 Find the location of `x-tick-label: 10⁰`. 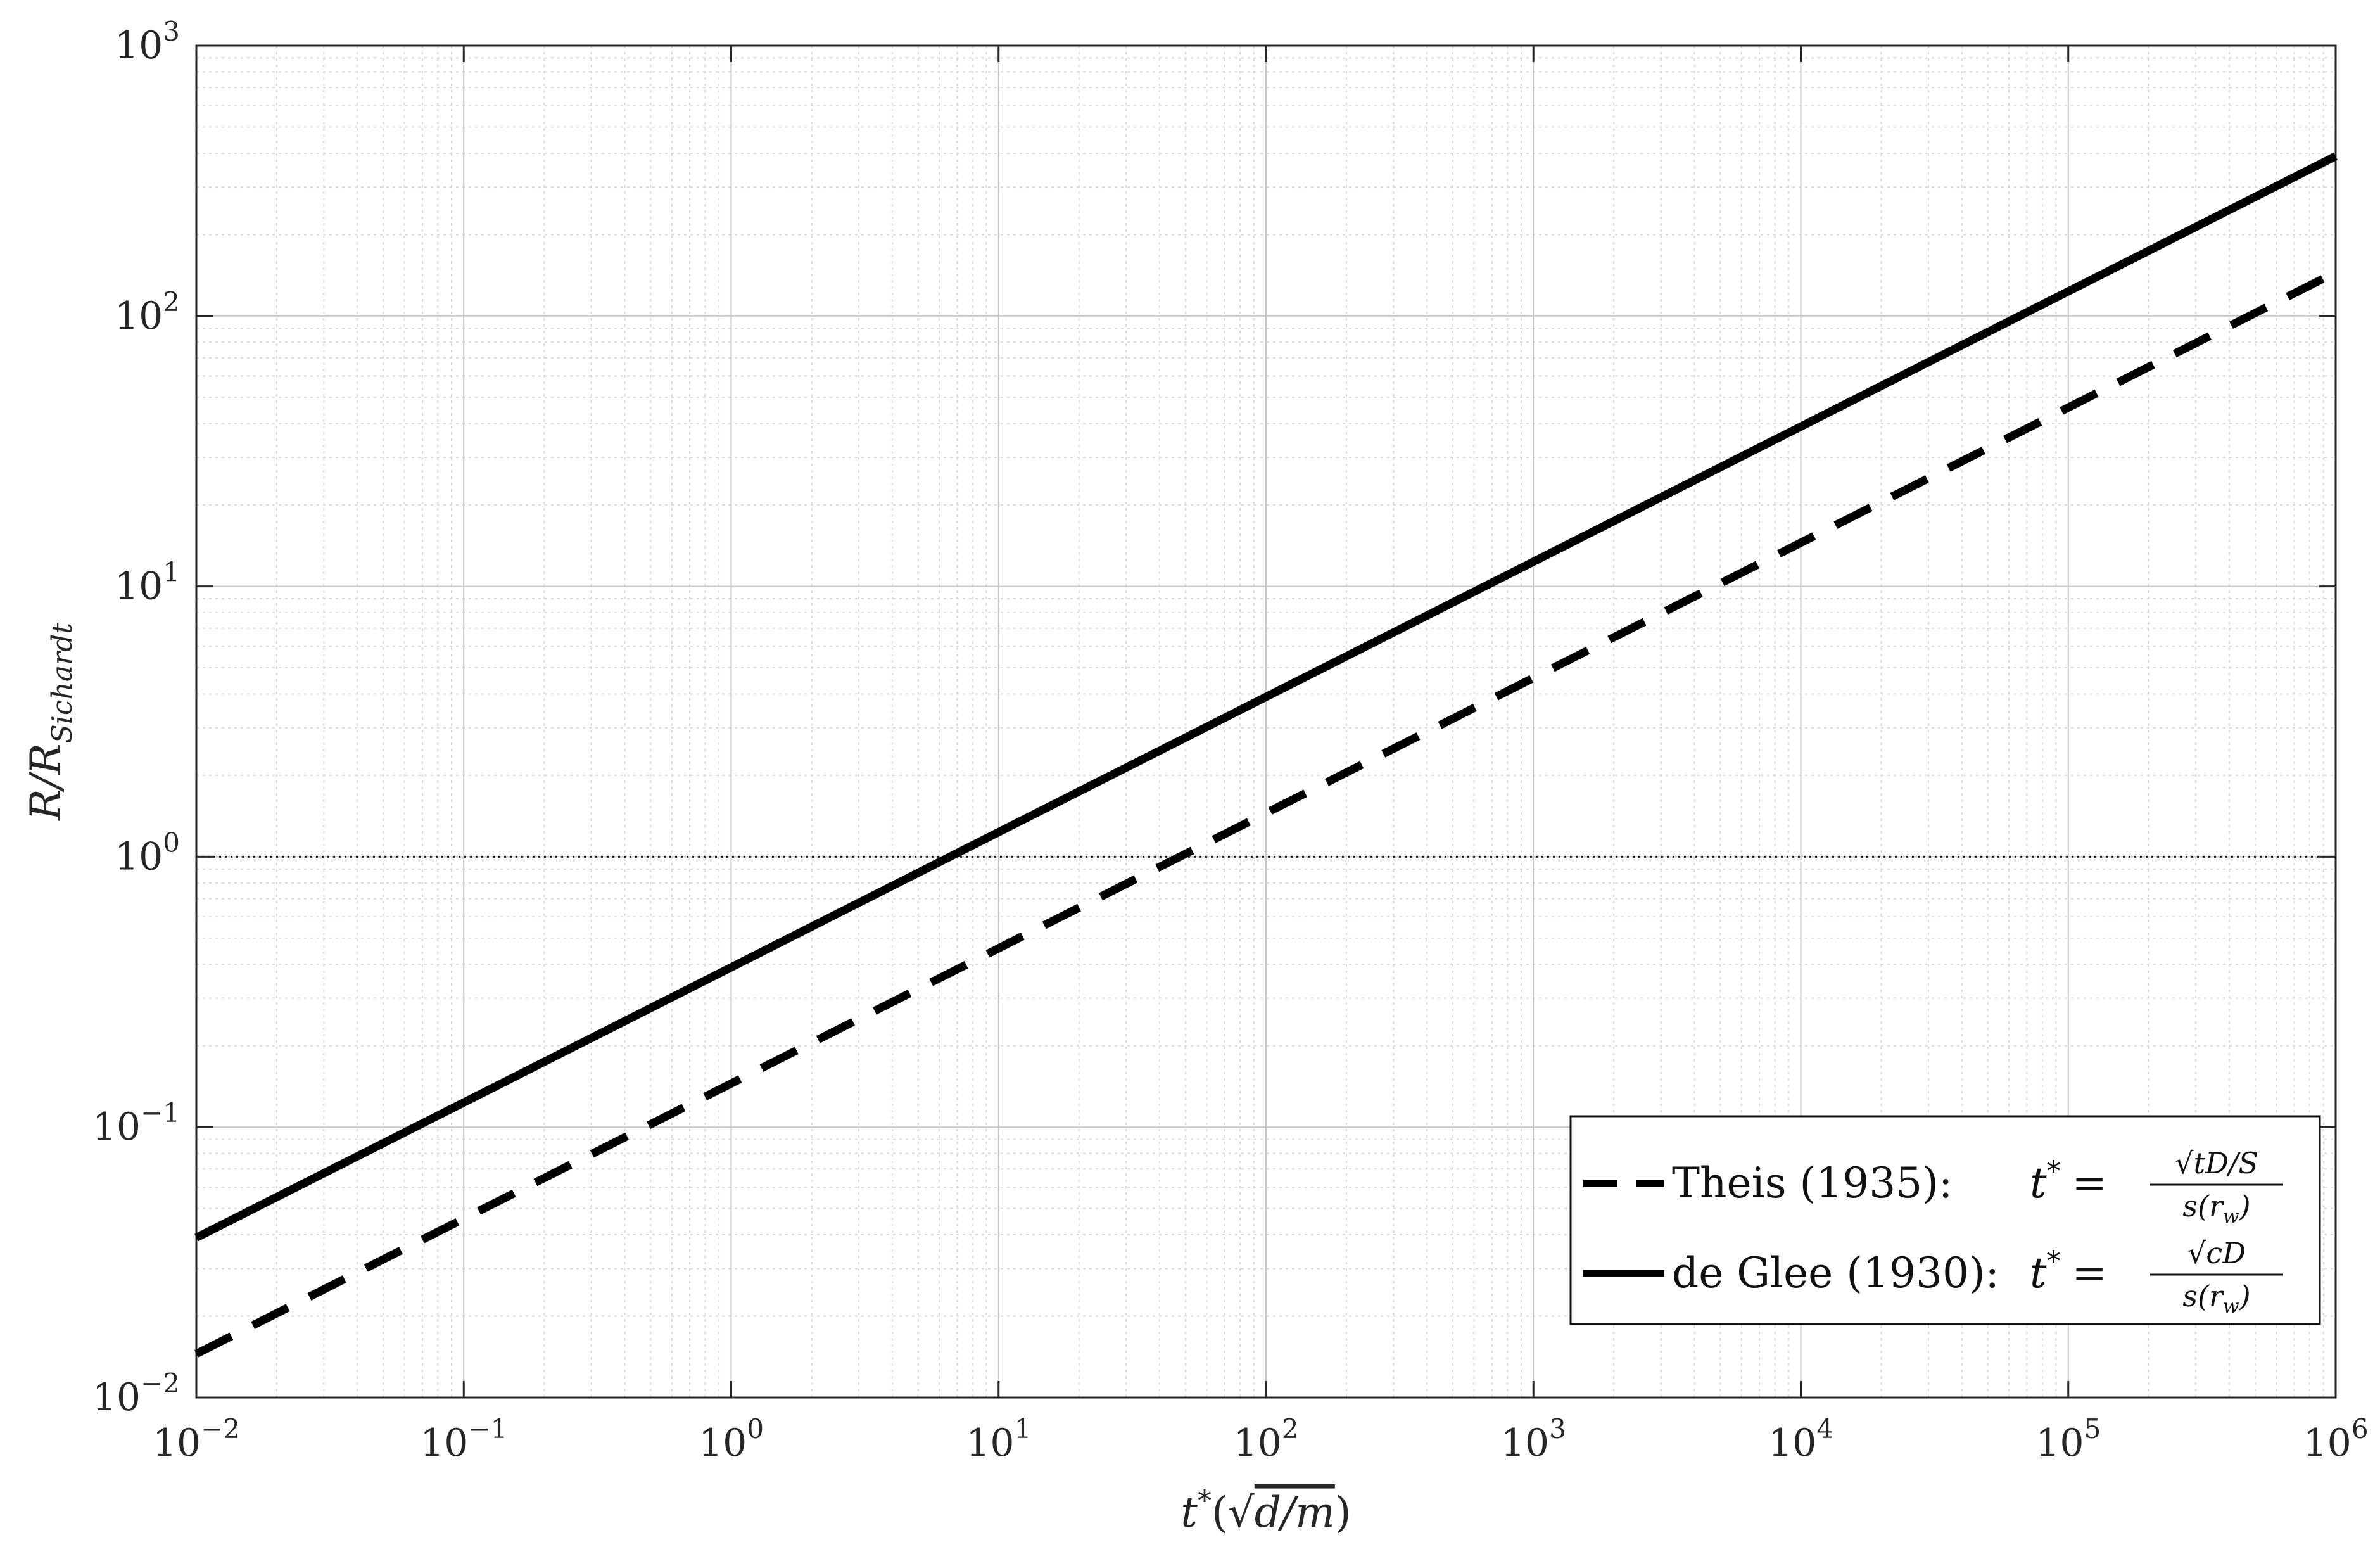

x-tick-label: 10⁰ is located at coordinates (731, 1439).